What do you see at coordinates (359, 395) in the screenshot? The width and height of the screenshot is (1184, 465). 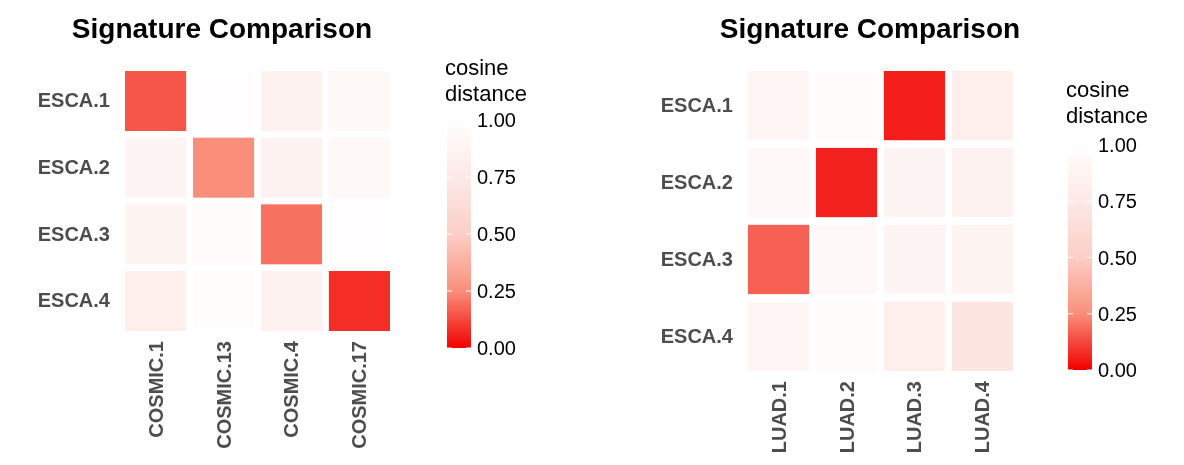 I see `x-tick-label: COSMIC.17` at bounding box center [359, 395].